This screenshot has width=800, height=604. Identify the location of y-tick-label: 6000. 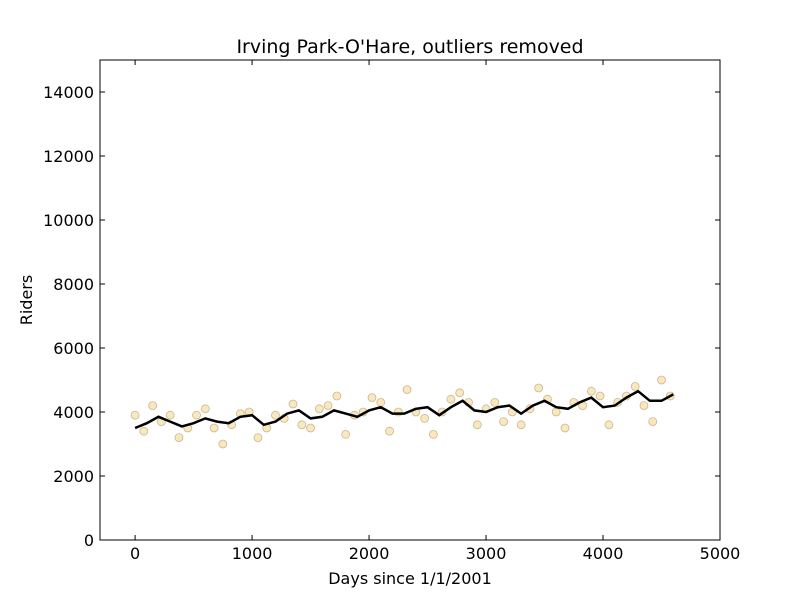
(73, 348).